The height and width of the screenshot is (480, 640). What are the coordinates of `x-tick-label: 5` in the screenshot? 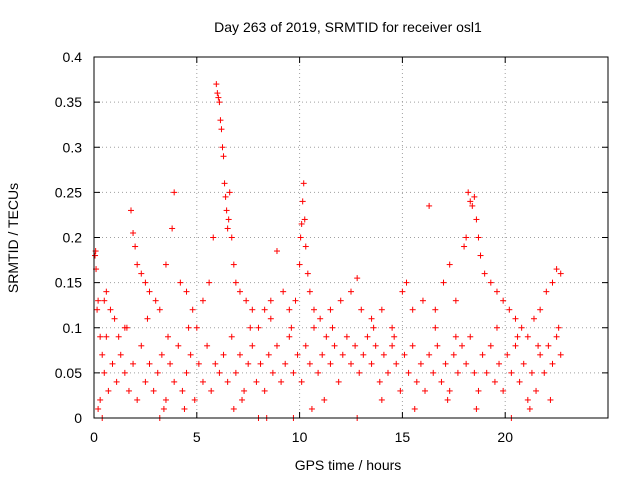 It's located at (197, 437).